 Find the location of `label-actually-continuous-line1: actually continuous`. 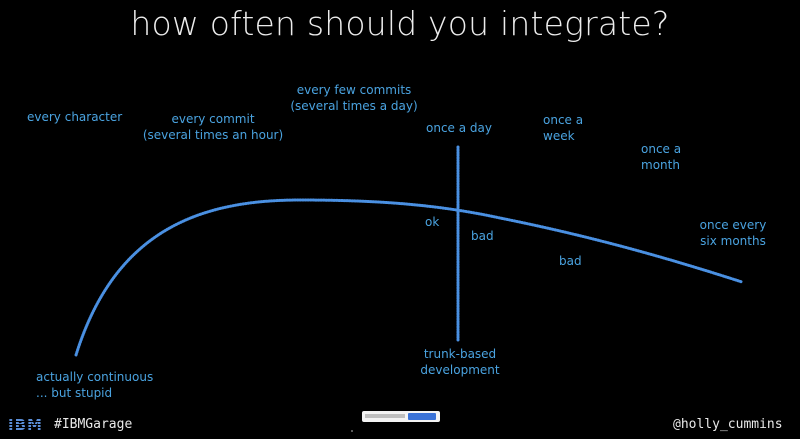

label-actually-continuous-line1: actually continuous is located at coordinates (95, 377).